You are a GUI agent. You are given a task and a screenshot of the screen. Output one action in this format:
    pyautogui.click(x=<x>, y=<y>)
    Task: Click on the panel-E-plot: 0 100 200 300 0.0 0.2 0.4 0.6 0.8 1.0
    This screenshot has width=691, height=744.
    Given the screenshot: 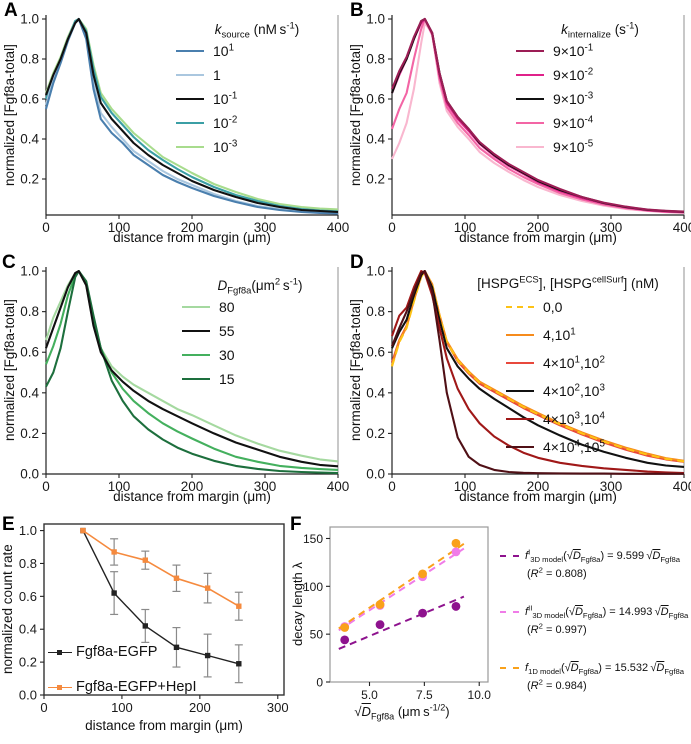 What is the action you would take?
    pyautogui.click(x=154, y=619)
    